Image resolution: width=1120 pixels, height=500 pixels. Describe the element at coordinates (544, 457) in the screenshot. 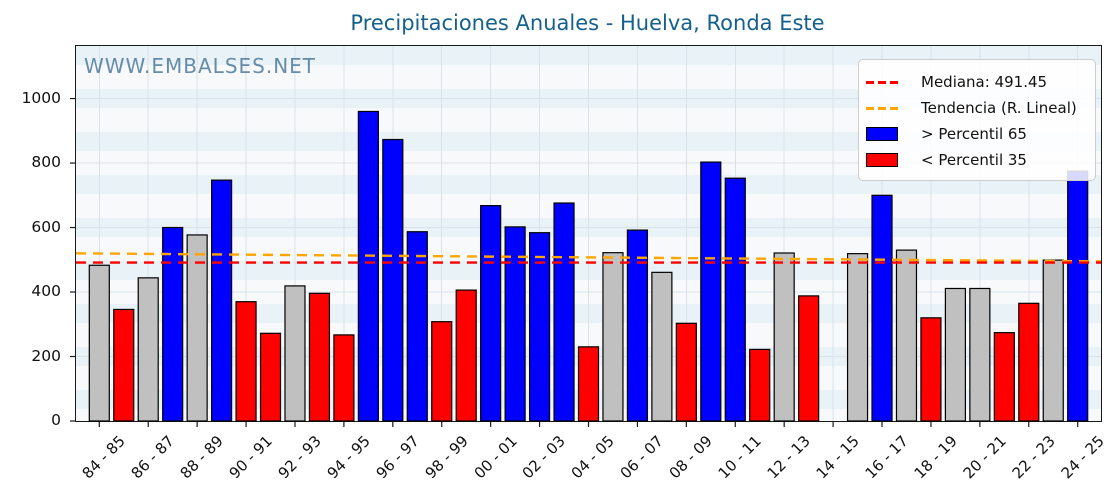

I see `x-tick-label: 02 - 03` at that location.